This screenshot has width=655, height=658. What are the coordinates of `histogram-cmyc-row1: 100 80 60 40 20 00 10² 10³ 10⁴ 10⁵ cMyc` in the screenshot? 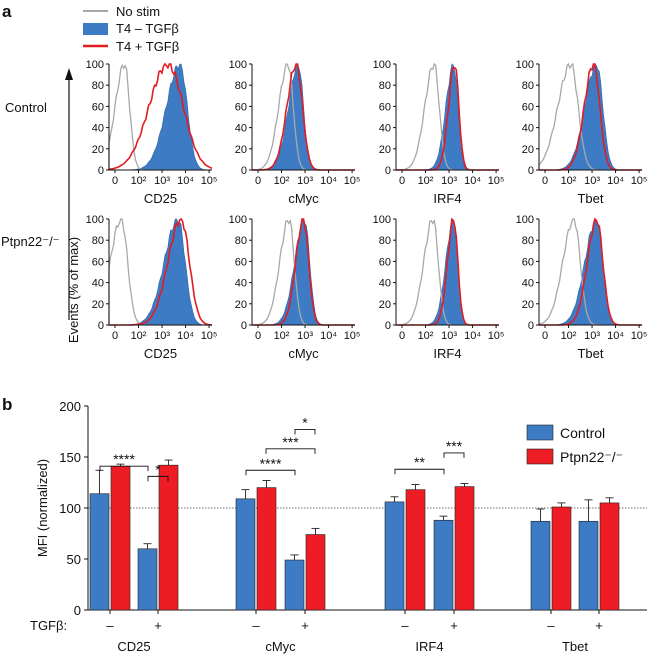 It's located at (295, 132).